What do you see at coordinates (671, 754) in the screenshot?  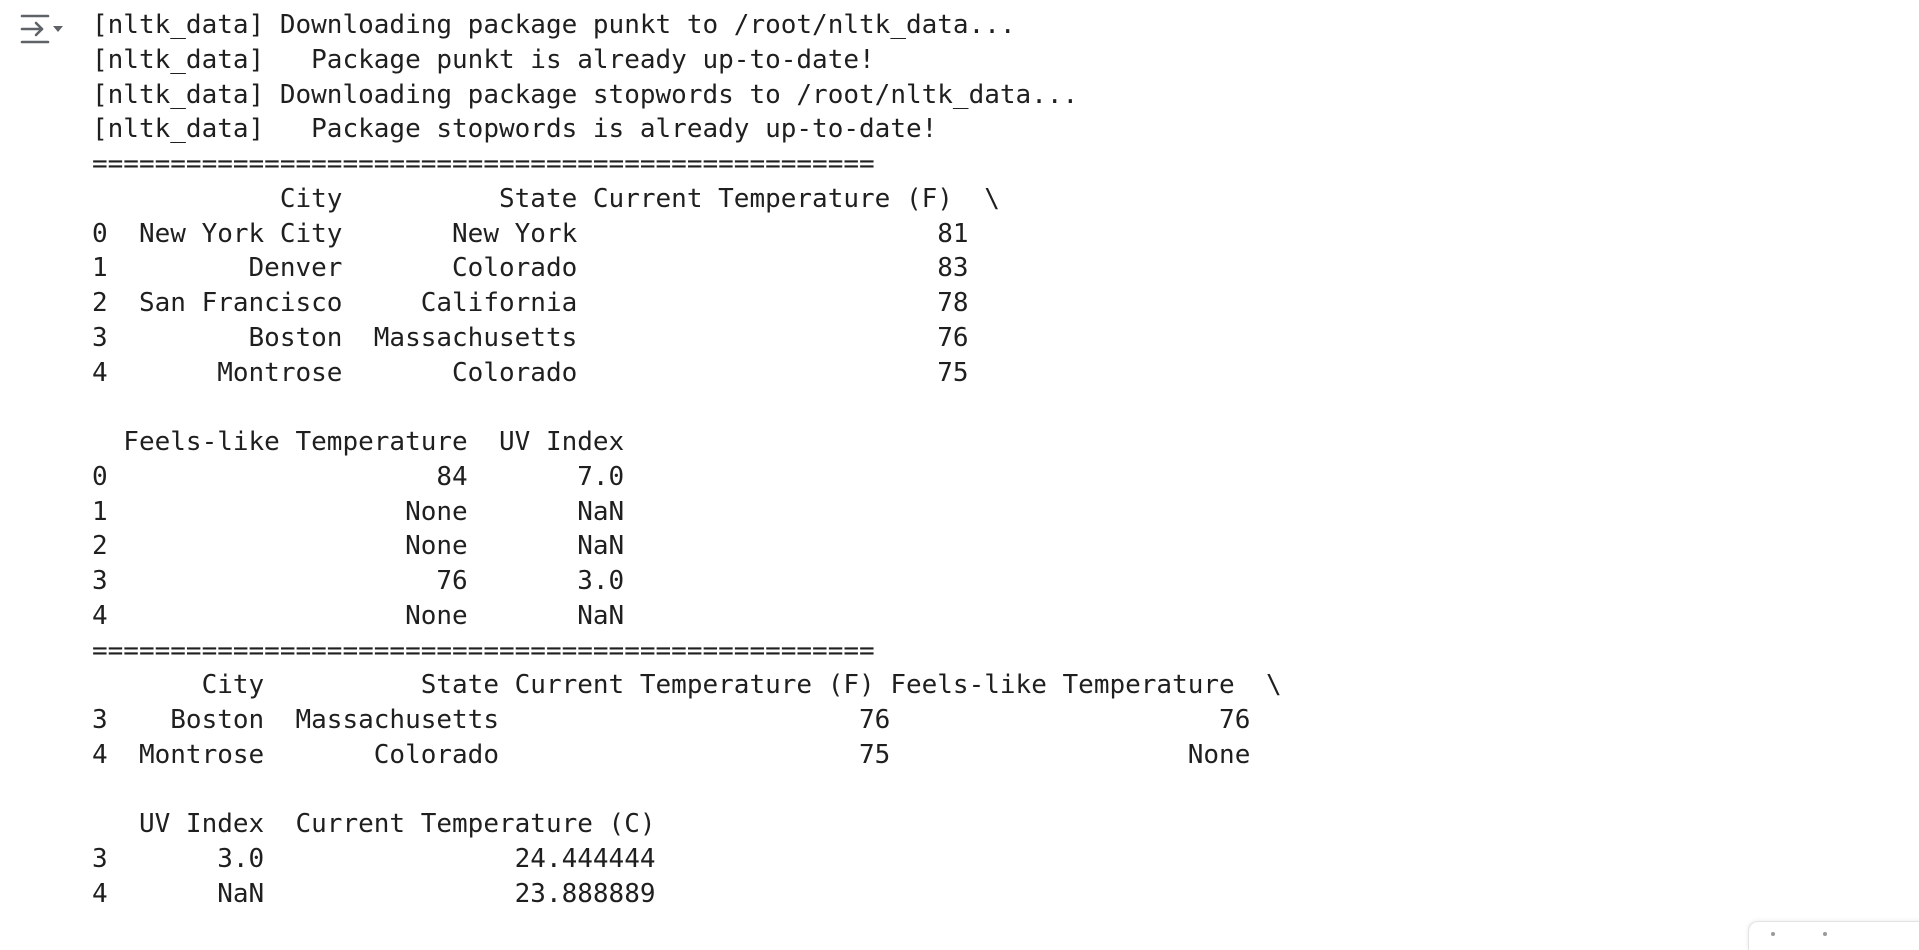 I see `table-row: 4 Montrose Colorado 75 None` at bounding box center [671, 754].